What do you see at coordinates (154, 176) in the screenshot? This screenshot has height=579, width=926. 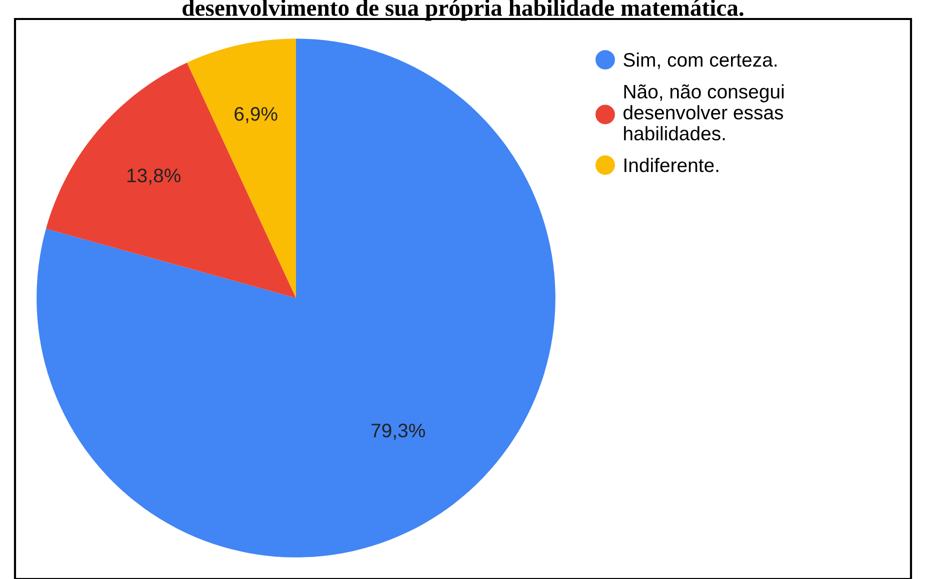 I see `data-label: 13,8%` at bounding box center [154, 176].